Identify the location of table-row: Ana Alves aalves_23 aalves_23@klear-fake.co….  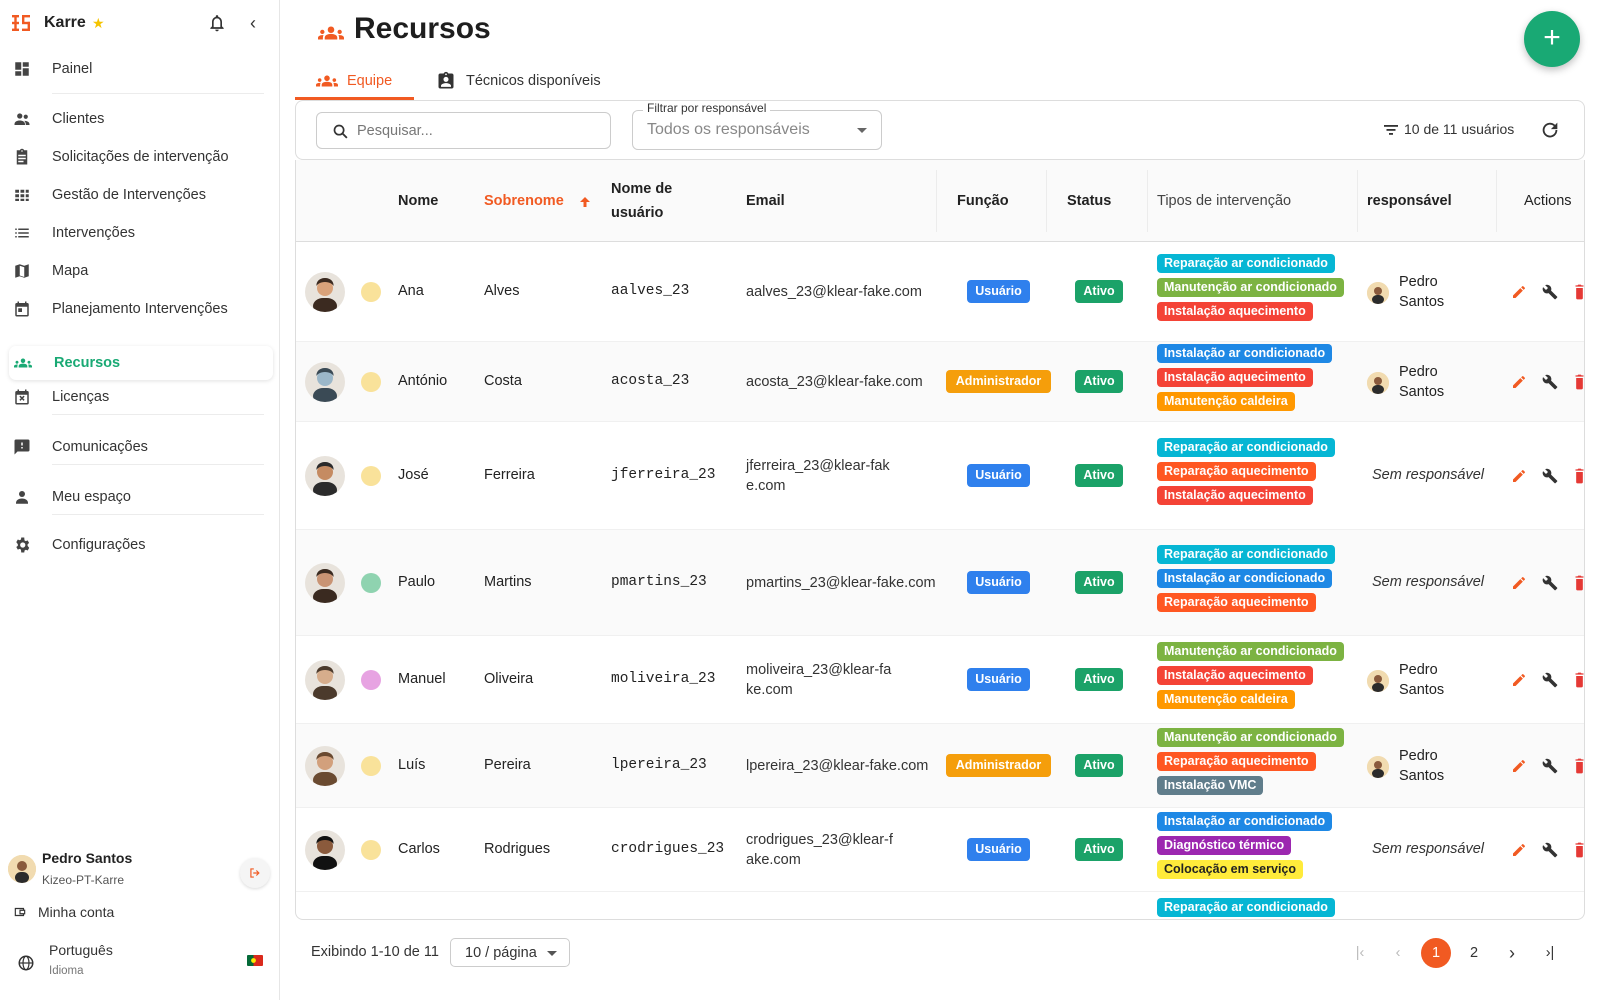
(940, 292).